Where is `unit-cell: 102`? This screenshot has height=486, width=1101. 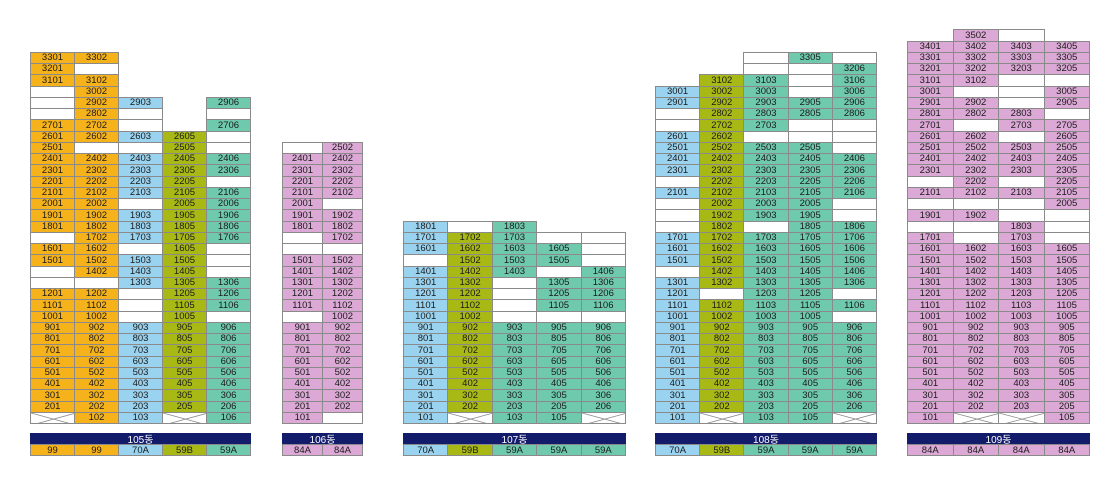
unit-cell: 102 is located at coordinates (96, 417).